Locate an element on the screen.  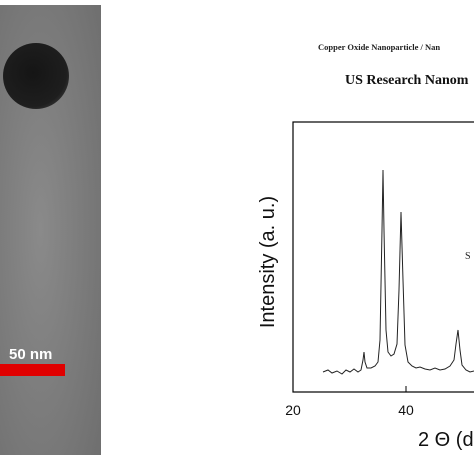
nanoparticle is located at coordinates (36, 76).